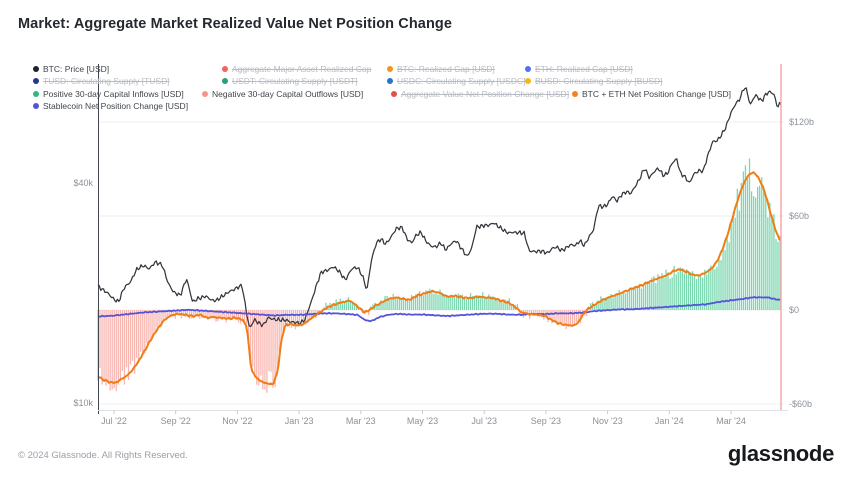  What do you see at coordinates (83, 183) in the screenshot?
I see `left-axis-label: $40k` at bounding box center [83, 183].